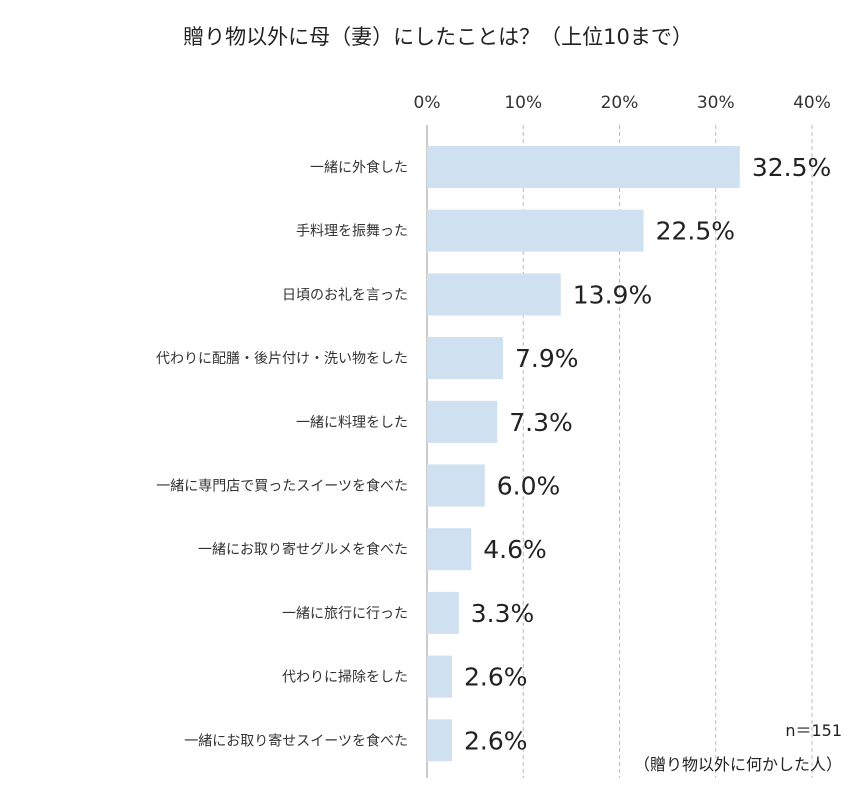 The height and width of the screenshot is (796, 857). I want to click on value-label: 22.5%, so click(695, 231).